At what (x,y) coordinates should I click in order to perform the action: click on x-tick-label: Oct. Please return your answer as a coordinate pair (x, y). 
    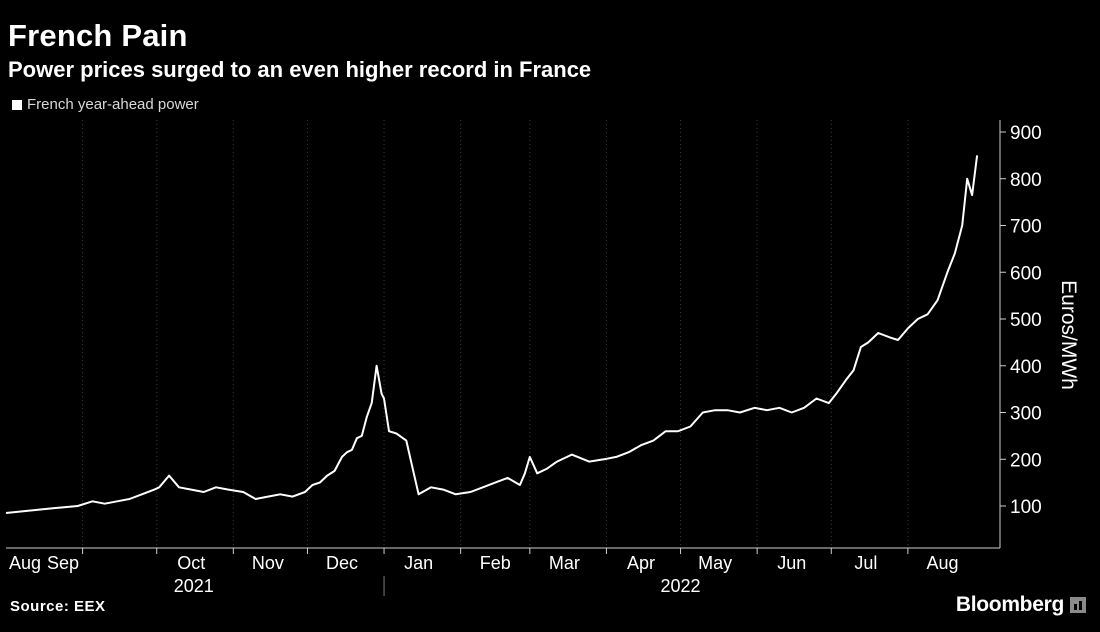
    Looking at the image, I should click on (191, 563).